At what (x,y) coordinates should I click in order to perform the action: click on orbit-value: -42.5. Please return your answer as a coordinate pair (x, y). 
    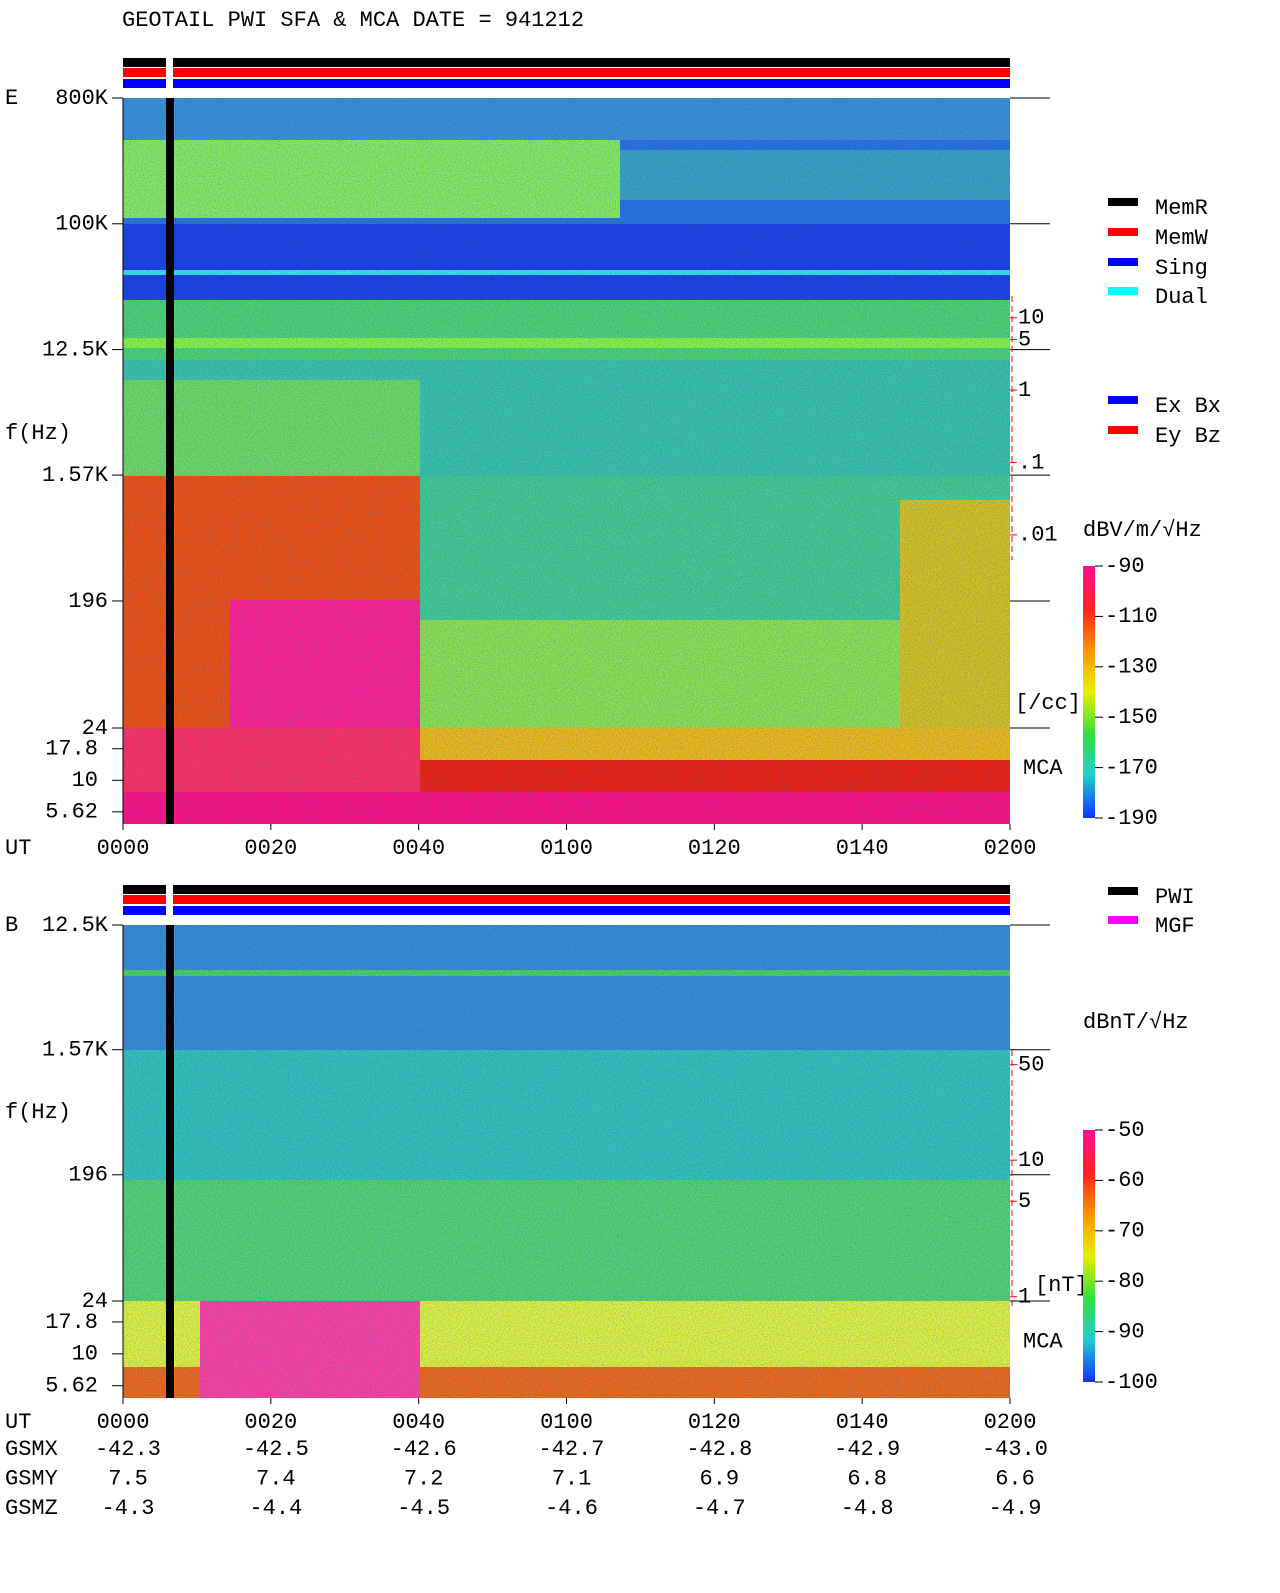
    Looking at the image, I should click on (276, 1449).